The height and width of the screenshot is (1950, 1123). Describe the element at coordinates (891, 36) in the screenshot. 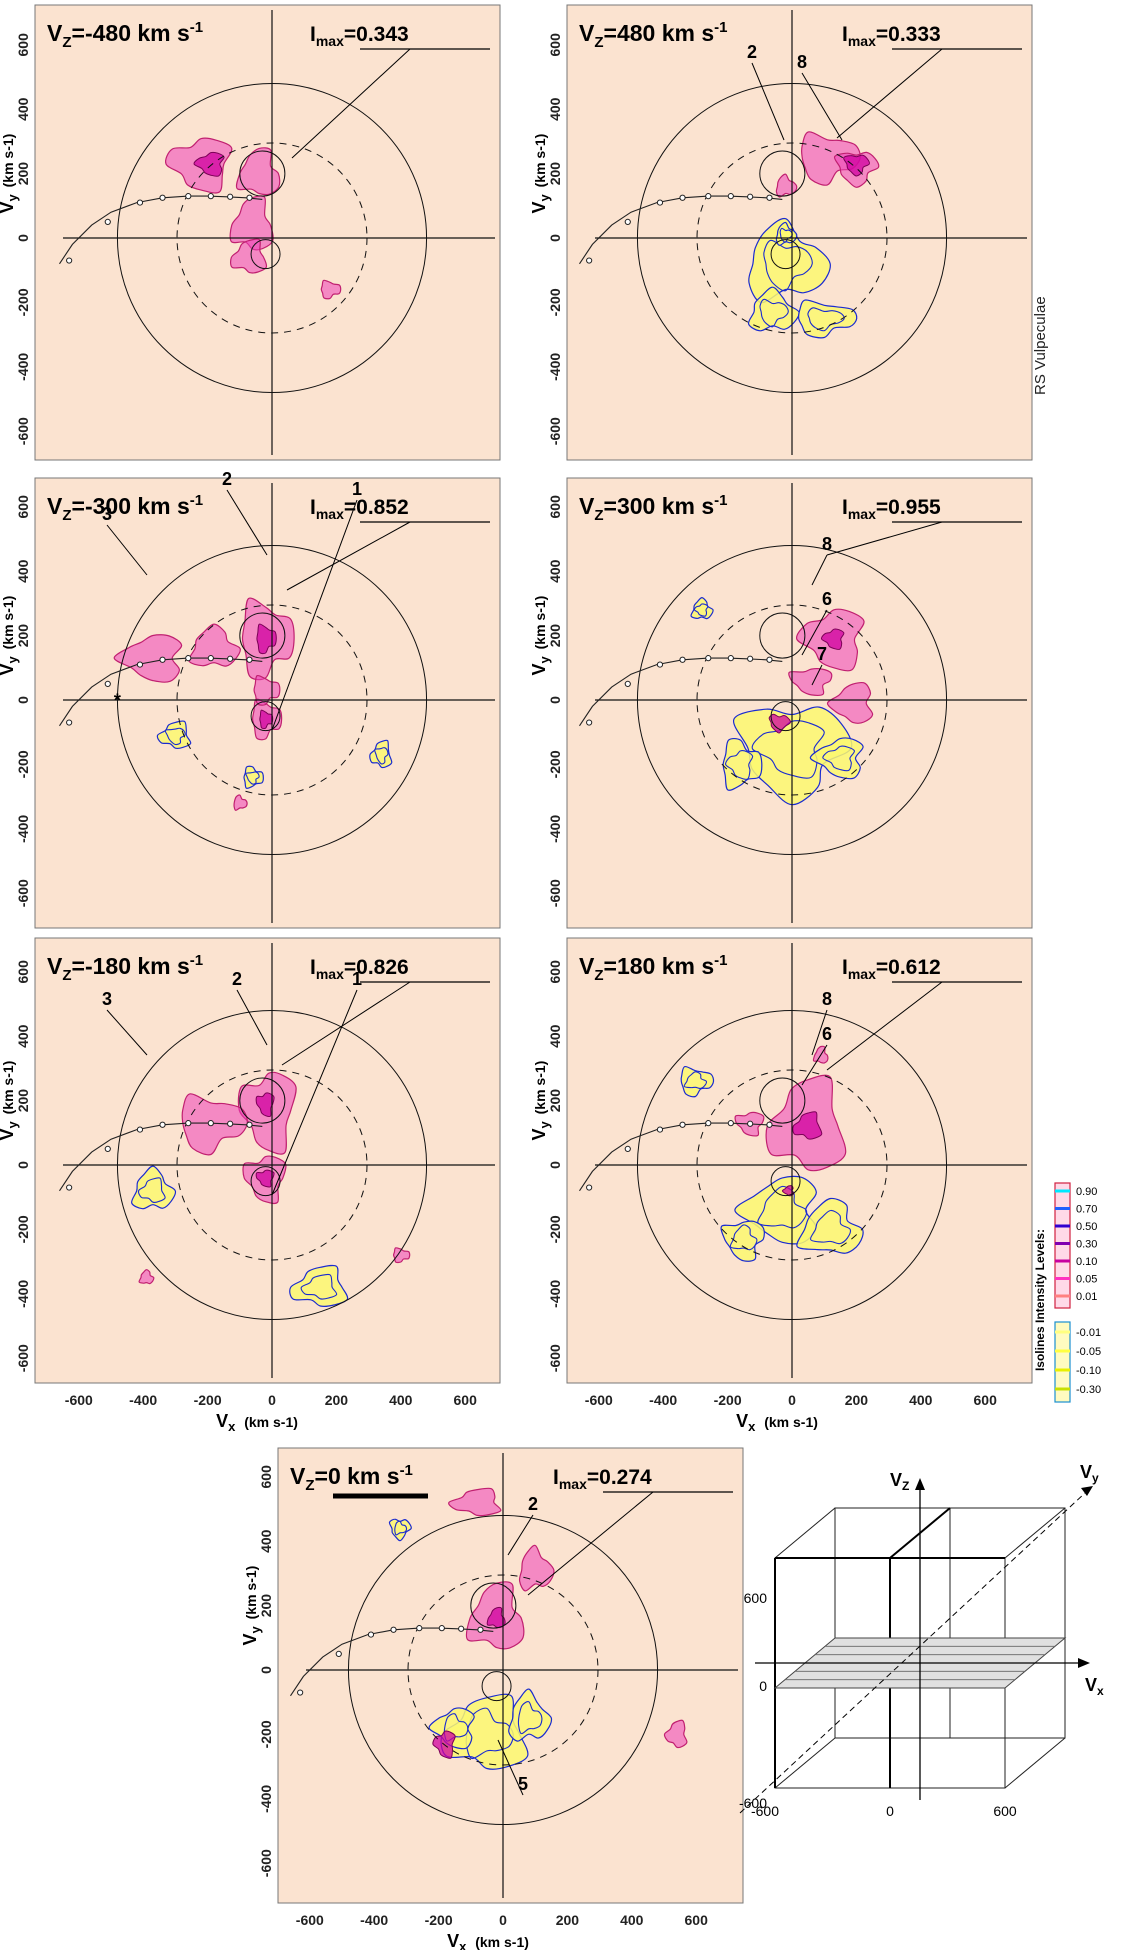

I see `imax-label: Imax=0.333` at that location.